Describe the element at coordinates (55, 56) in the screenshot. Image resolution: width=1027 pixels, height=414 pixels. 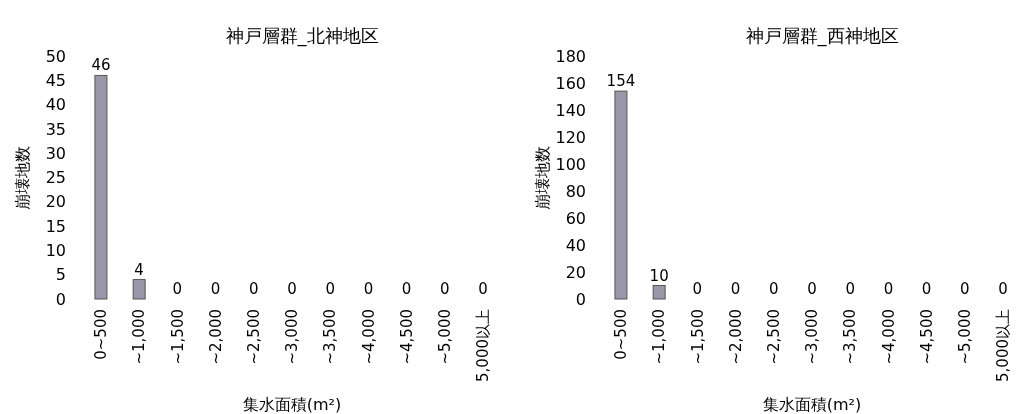
I see `y-tick-label: 50` at that location.